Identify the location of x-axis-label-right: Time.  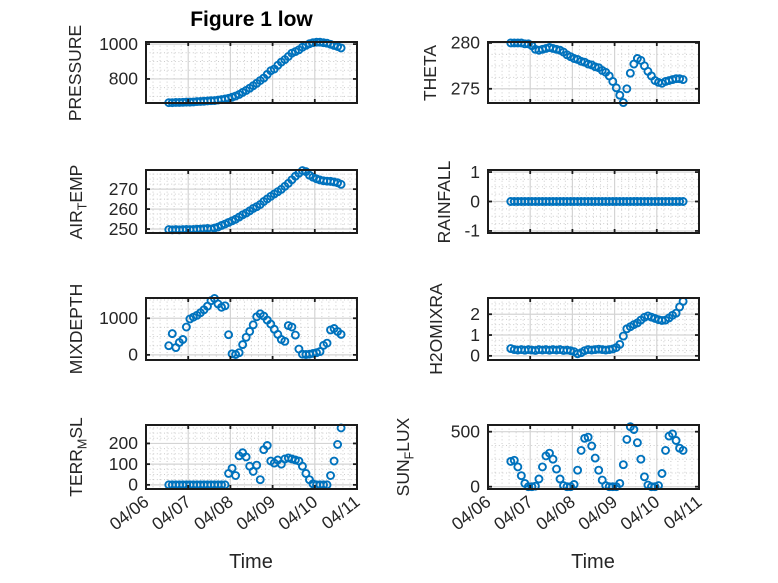
(593, 562).